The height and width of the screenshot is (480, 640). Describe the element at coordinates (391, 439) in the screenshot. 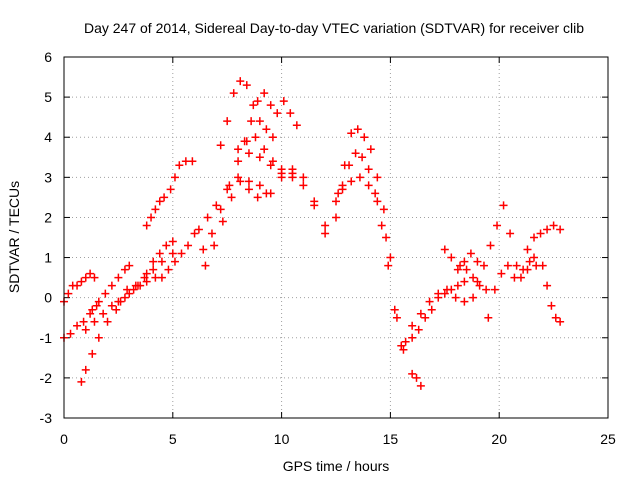

I see `x-tick-label: 15` at that location.